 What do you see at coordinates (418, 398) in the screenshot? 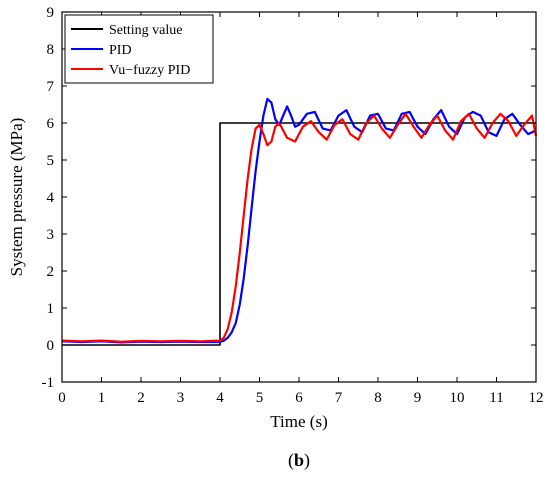
I see `x-tick-label: 9` at bounding box center [418, 398].